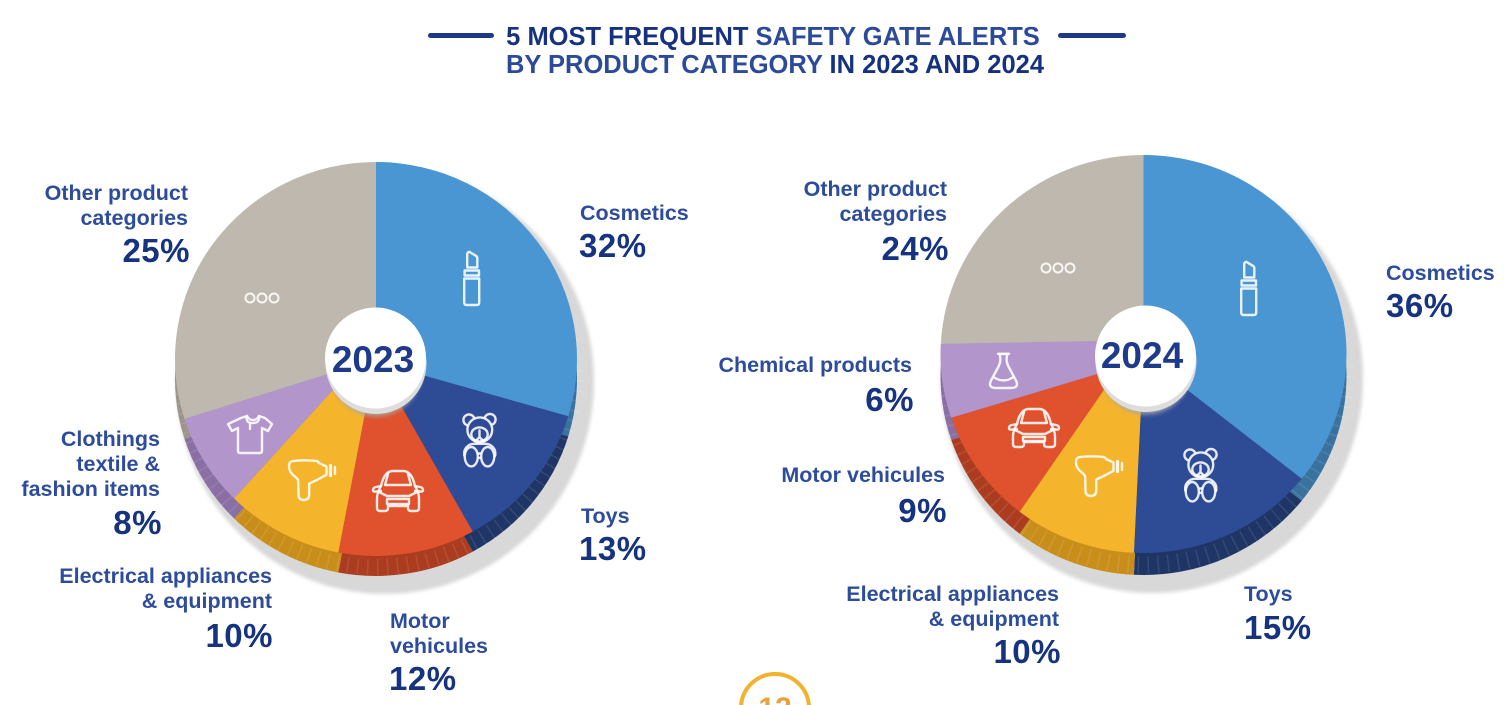 This screenshot has width=1504, height=705. Describe the element at coordinates (774, 698) in the screenshot. I see `svg-text: 12` at that location.